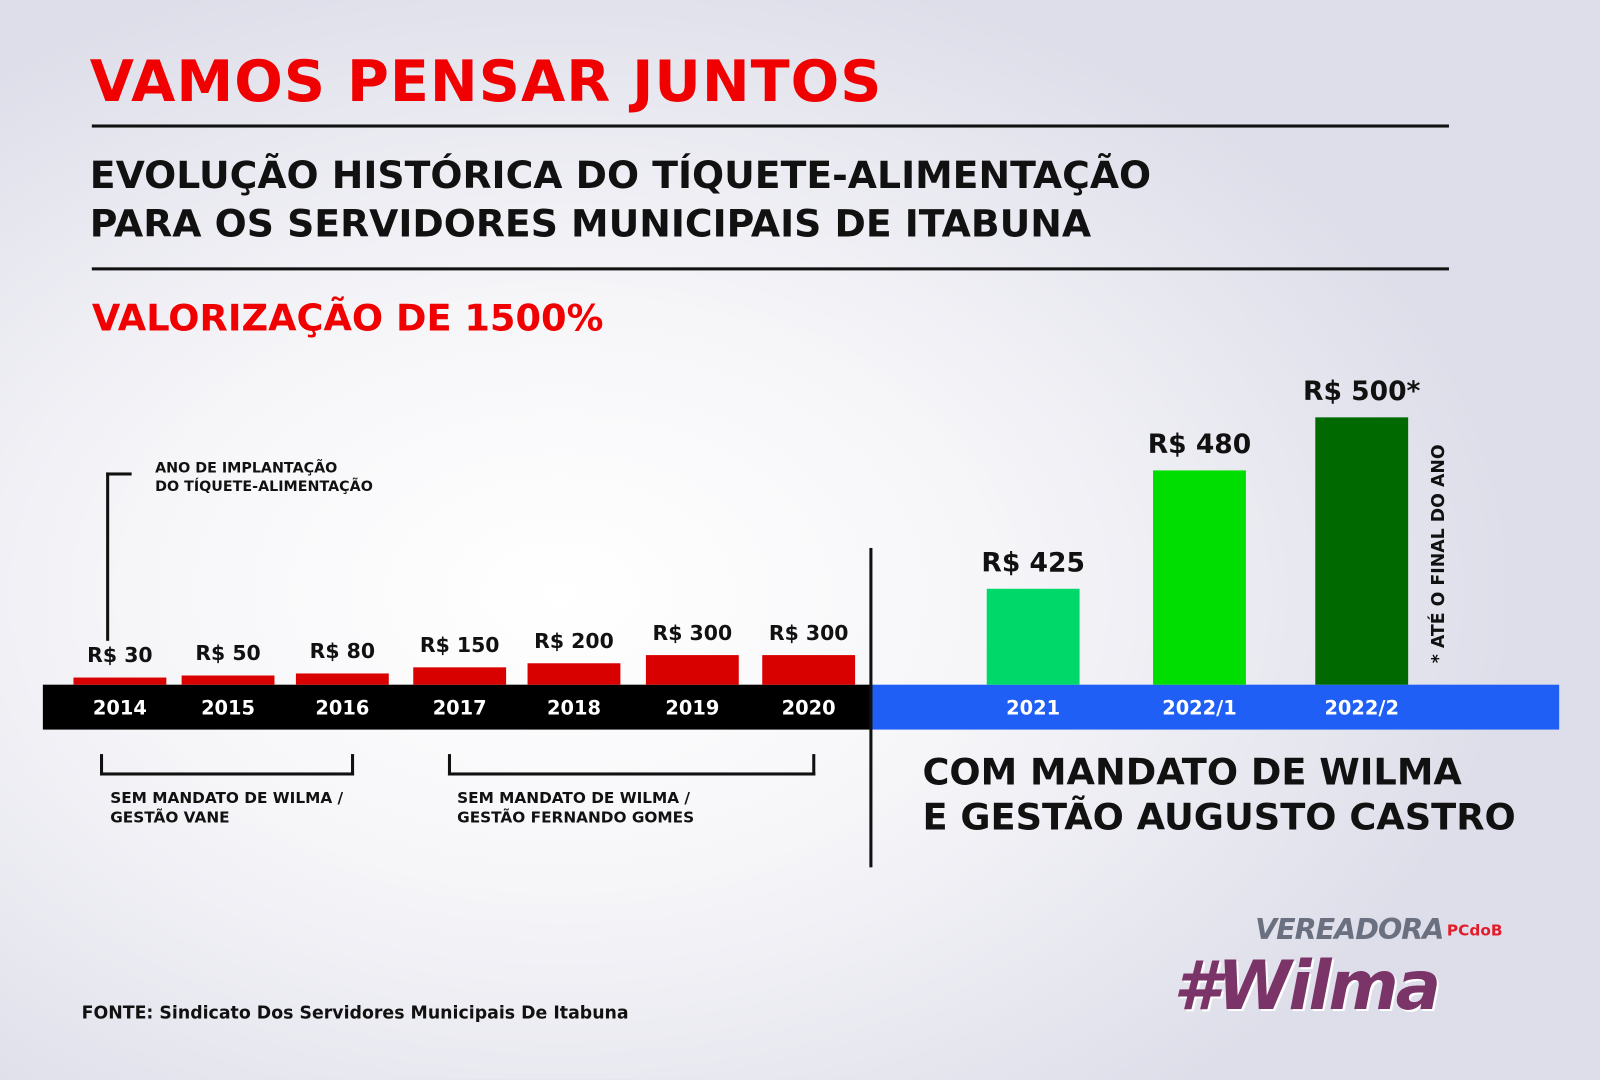 The width and height of the screenshot is (1600, 1080). What do you see at coordinates (120, 654) in the screenshot?
I see `bar-value-label: R$ 30` at bounding box center [120, 654].